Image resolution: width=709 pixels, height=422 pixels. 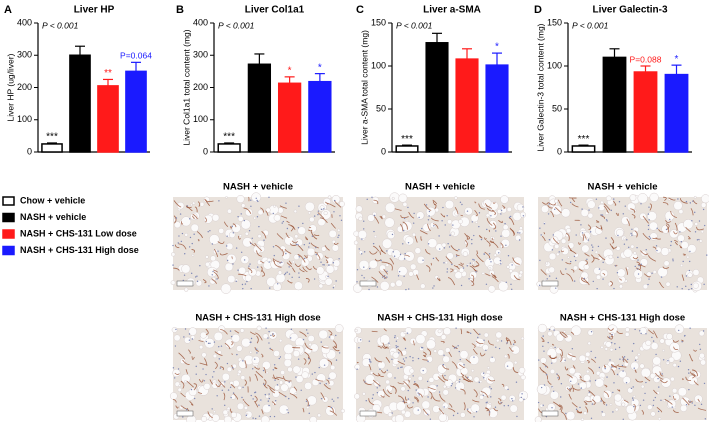 What do you see at coordinates (185, 283) in the screenshot?
I see `scale-bar` at bounding box center [185, 283].